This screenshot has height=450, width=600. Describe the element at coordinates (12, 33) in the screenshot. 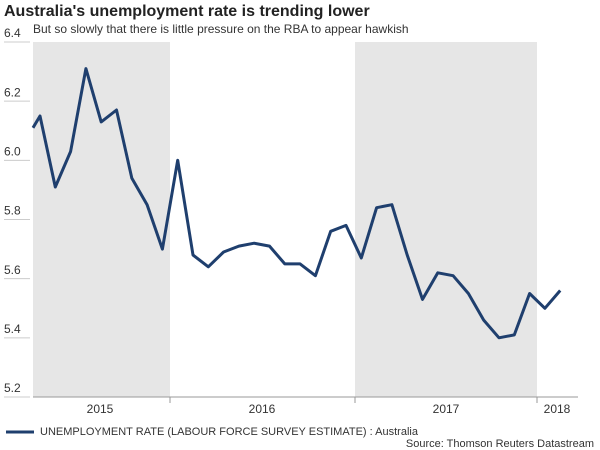

I see `y-tick-label: 6.4` at that location.